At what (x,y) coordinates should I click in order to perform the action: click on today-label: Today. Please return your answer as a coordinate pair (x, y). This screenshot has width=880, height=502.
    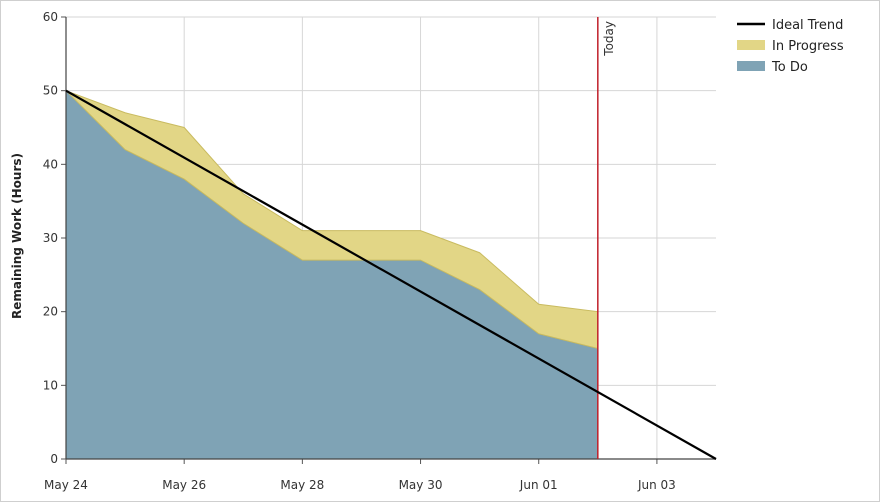
    Looking at the image, I should click on (609, 39).